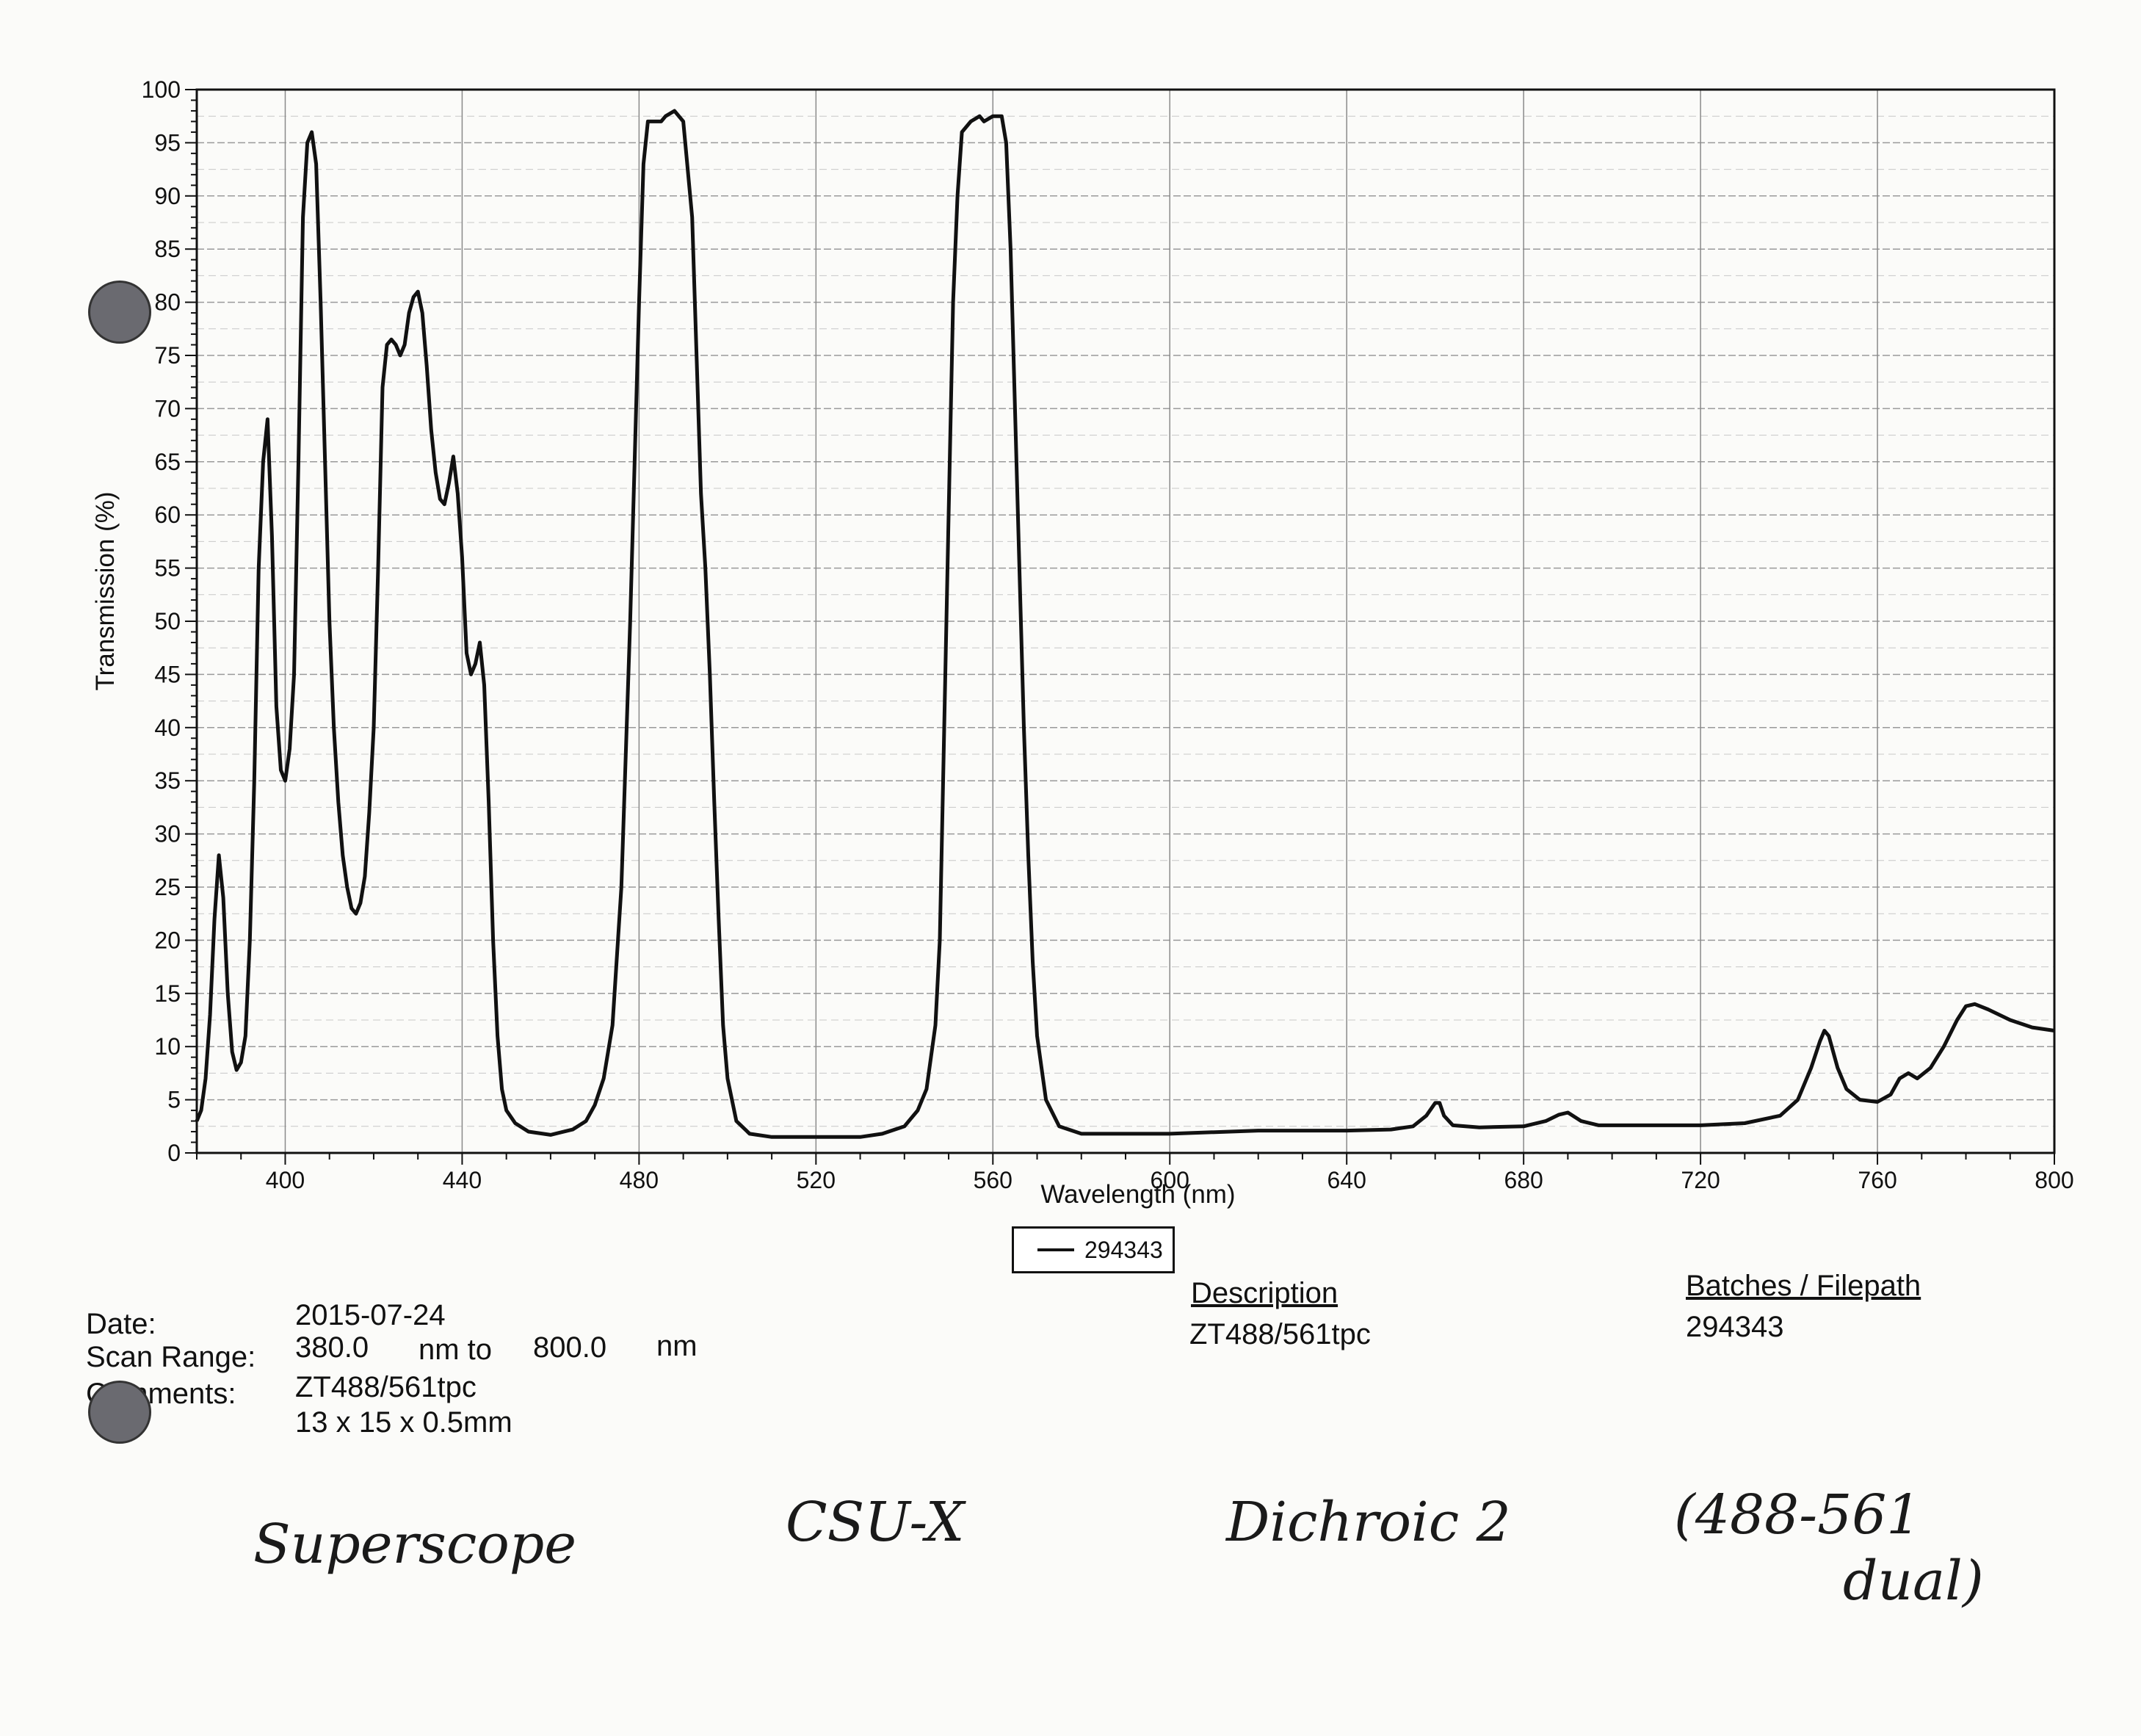 The image size is (2141, 1736). I want to click on y-axis-title: Transmission (%), so click(105, 591).